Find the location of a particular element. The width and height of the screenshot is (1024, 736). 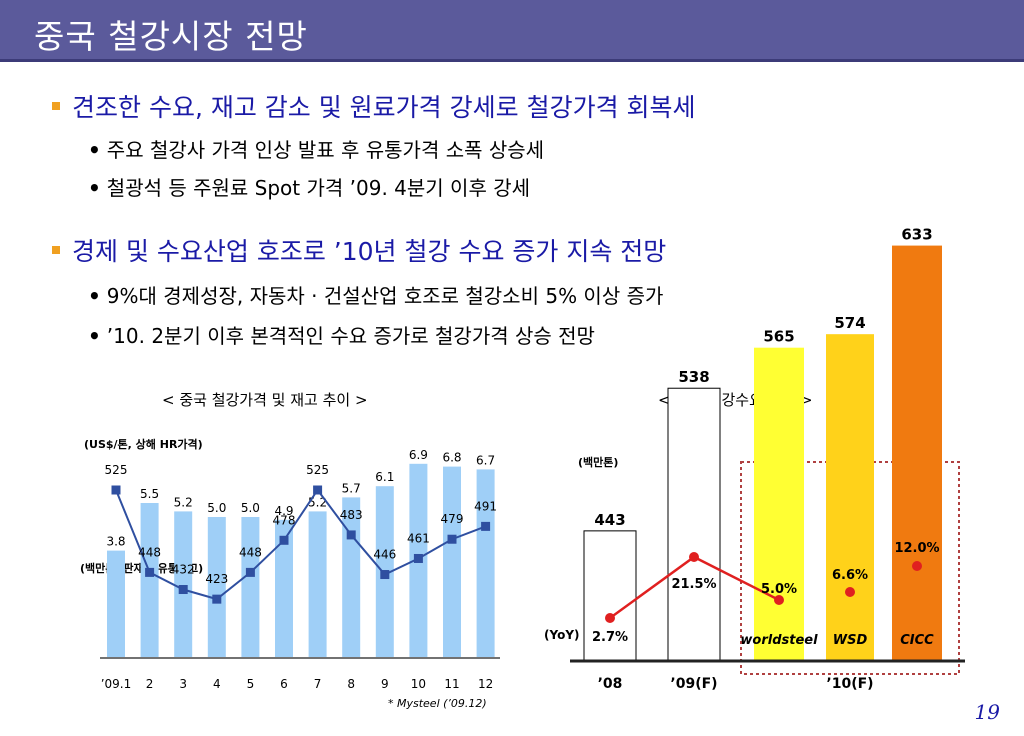

forecast-source-label: WSD is located at coordinates (850, 640).